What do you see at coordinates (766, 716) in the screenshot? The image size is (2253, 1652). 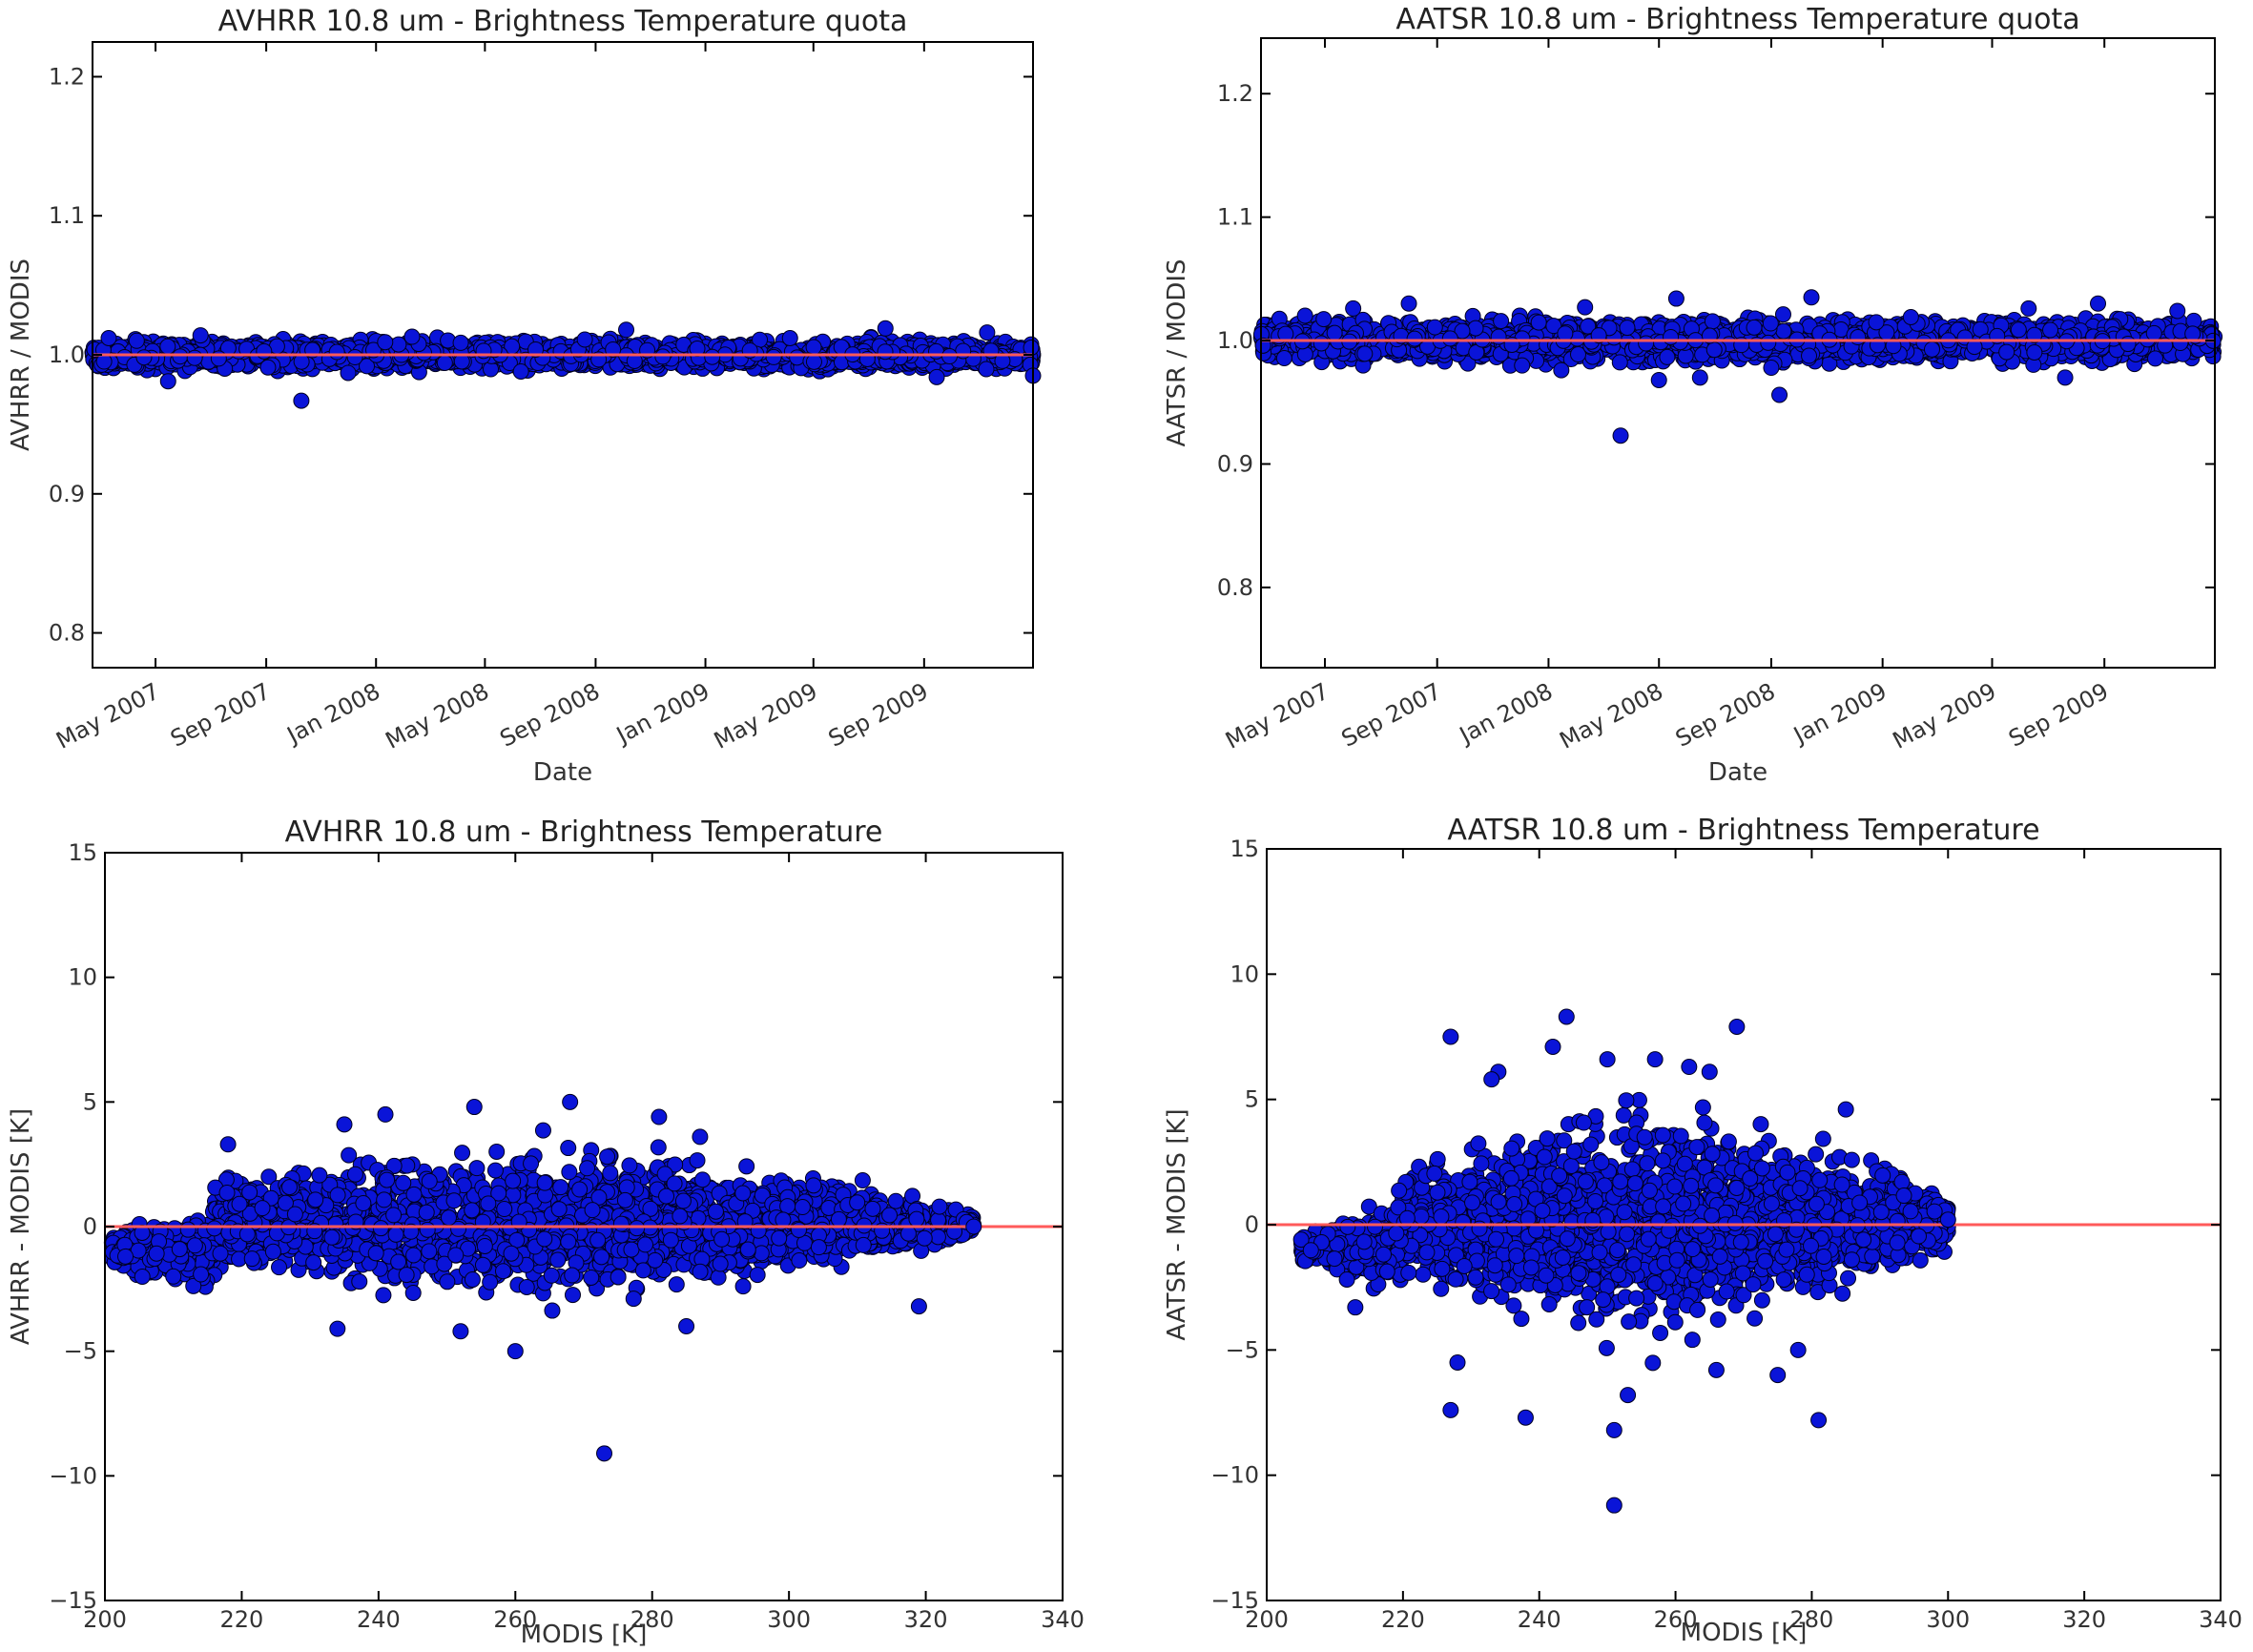 I see `x-tick-label: May 2009` at bounding box center [766, 716].